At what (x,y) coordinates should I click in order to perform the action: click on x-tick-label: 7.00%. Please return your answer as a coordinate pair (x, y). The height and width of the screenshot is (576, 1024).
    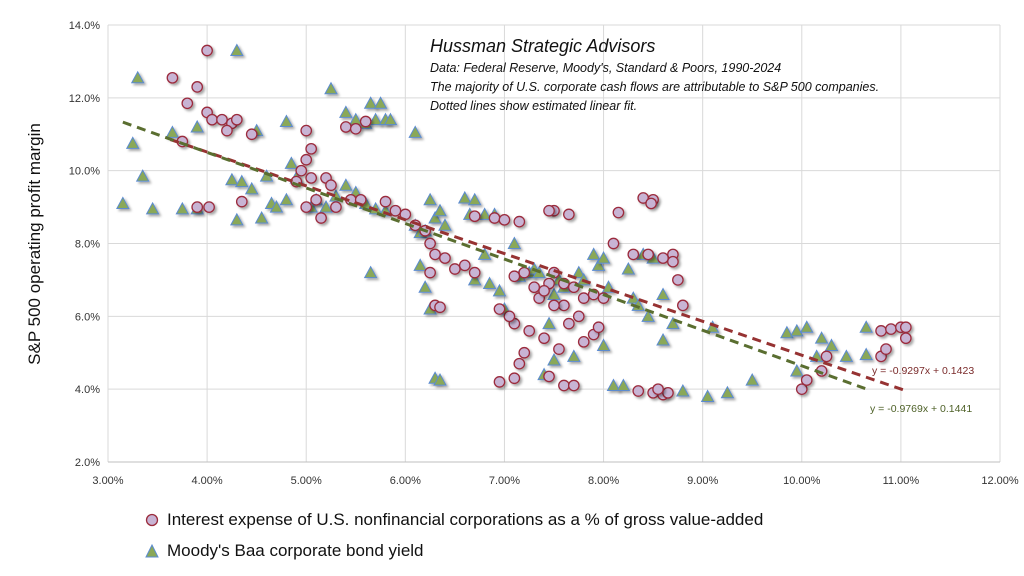
    Looking at the image, I should click on (504, 481).